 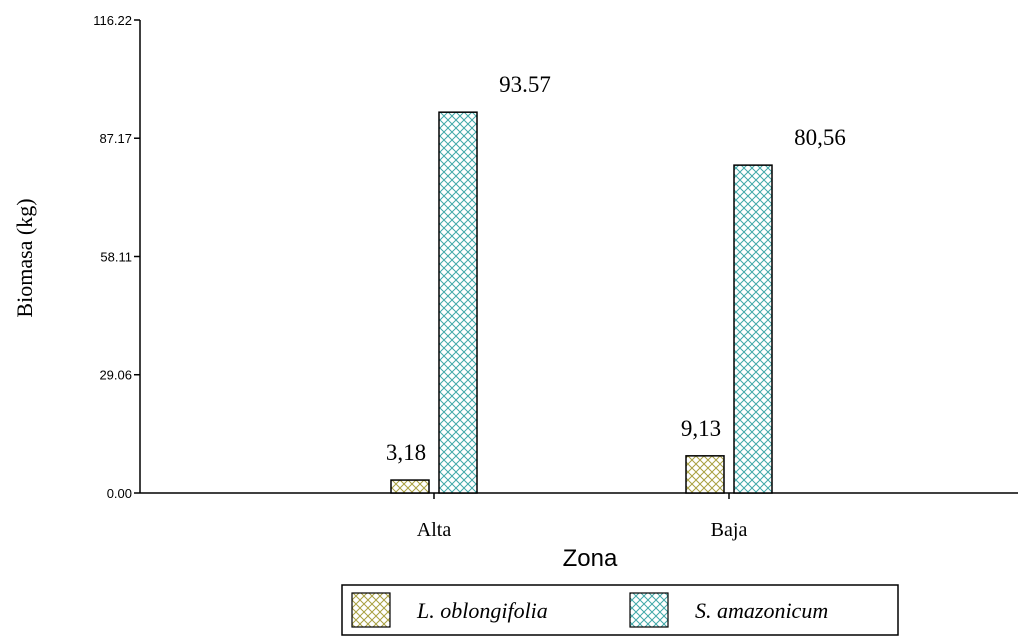 I want to click on legend: L. oblongifolia S. amazonicum, so click(x=620, y=610).